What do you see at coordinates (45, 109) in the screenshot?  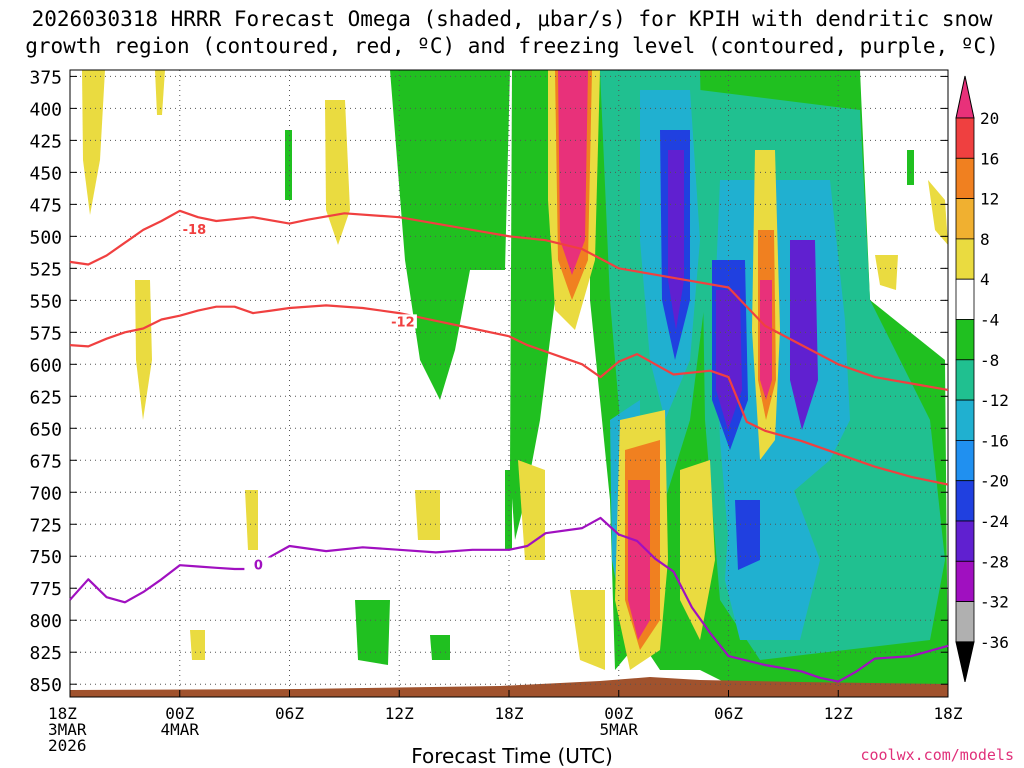 I see `y-tick-label: 400` at bounding box center [45, 109].